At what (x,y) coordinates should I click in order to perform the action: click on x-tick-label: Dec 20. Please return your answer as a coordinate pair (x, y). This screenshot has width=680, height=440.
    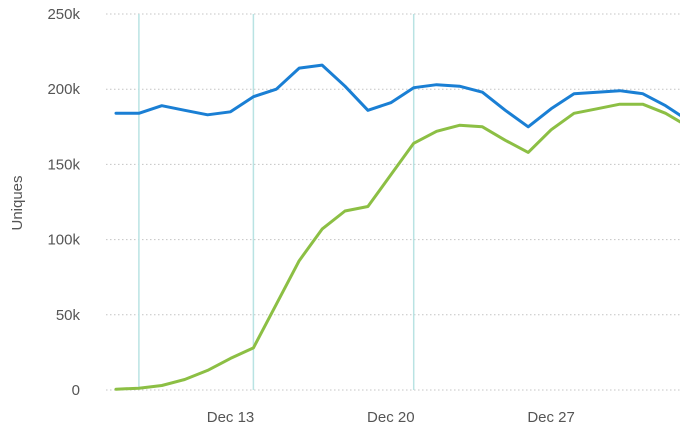
    Looking at the image, I should click on (391, 417).